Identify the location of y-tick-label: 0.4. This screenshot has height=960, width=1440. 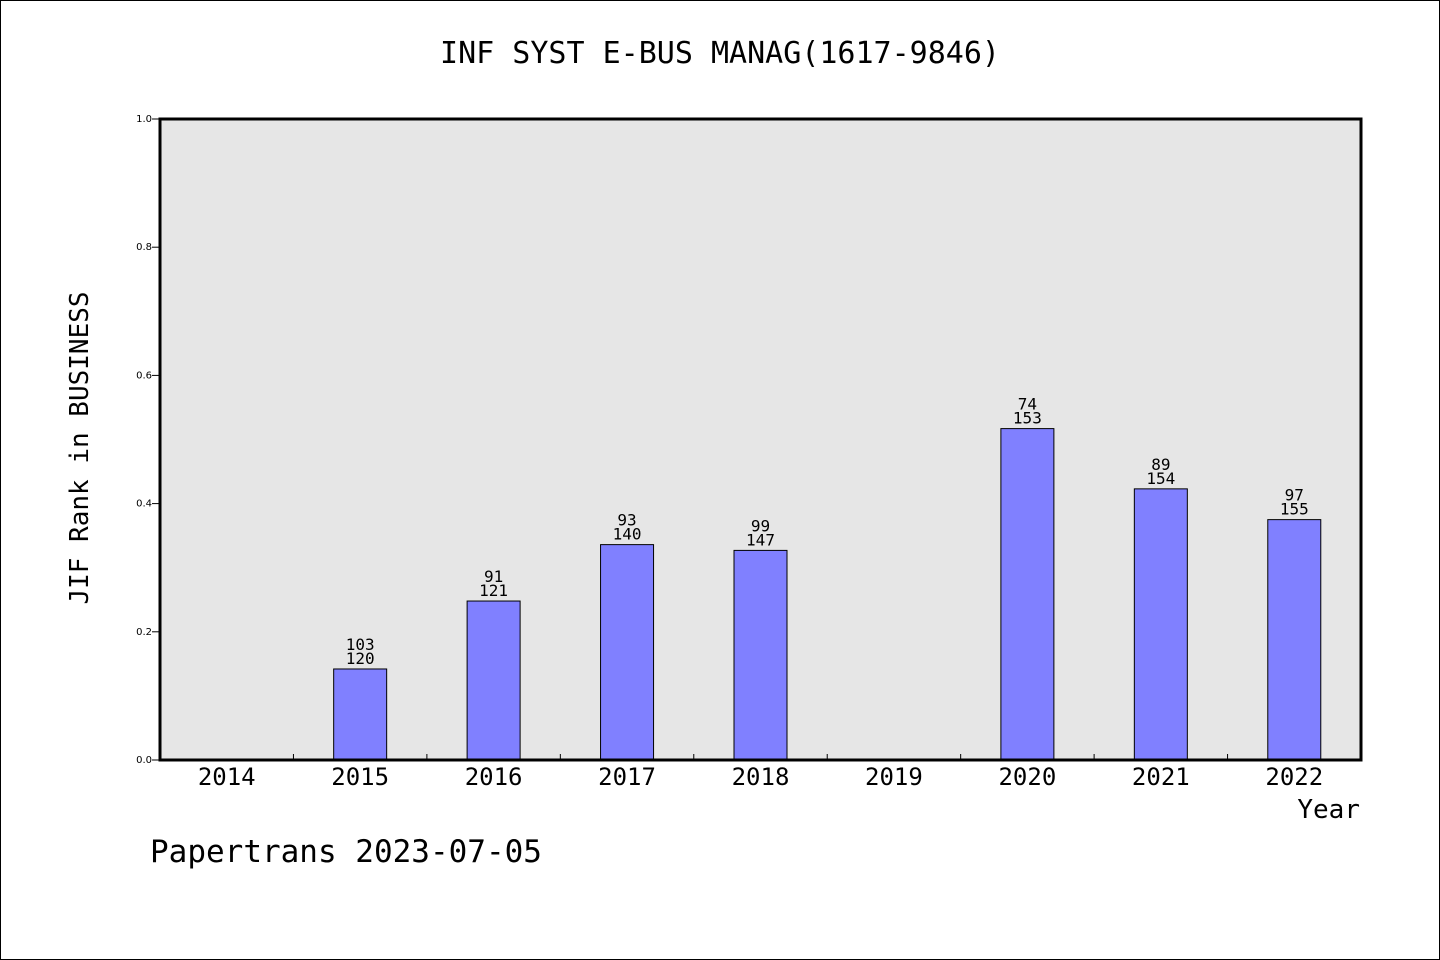
(144, 504).